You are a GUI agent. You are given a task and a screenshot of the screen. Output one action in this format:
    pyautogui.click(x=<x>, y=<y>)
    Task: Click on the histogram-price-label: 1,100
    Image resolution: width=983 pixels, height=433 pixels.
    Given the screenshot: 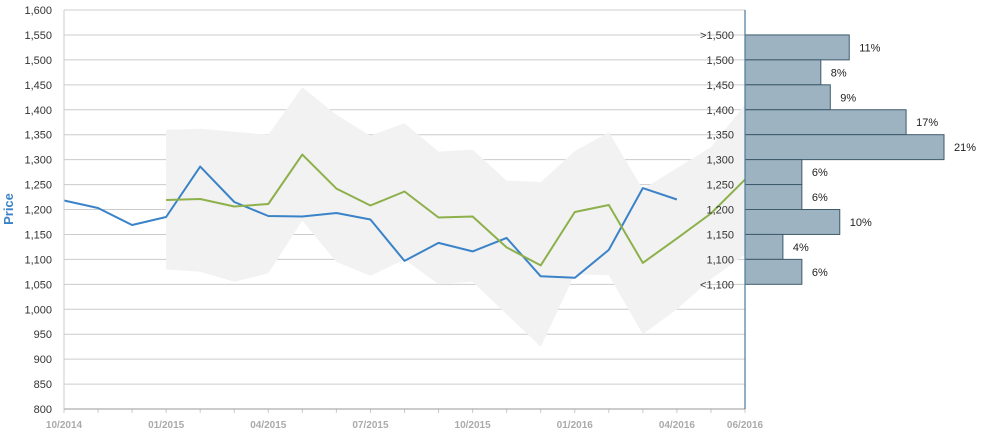 What is the action you would take?
    pyautogui.click(x=720, y=260)
    